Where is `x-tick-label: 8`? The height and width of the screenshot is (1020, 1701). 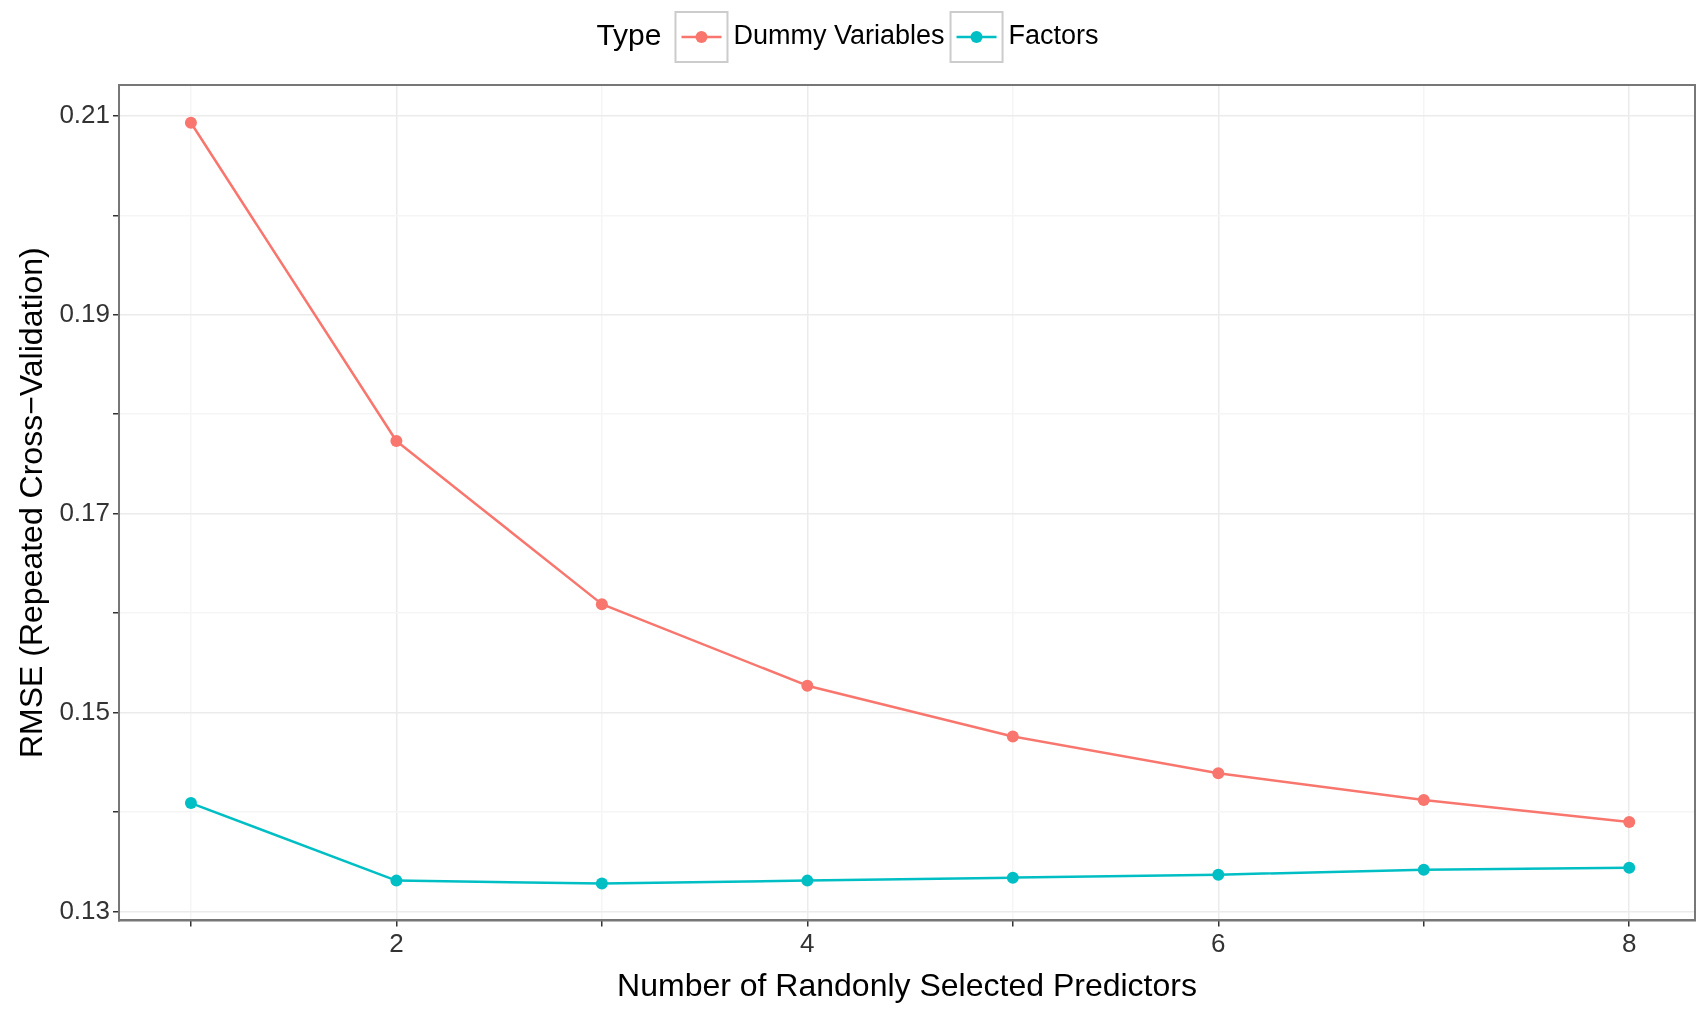 x-tick-label: 8 is located at coordinates (1629, 943).